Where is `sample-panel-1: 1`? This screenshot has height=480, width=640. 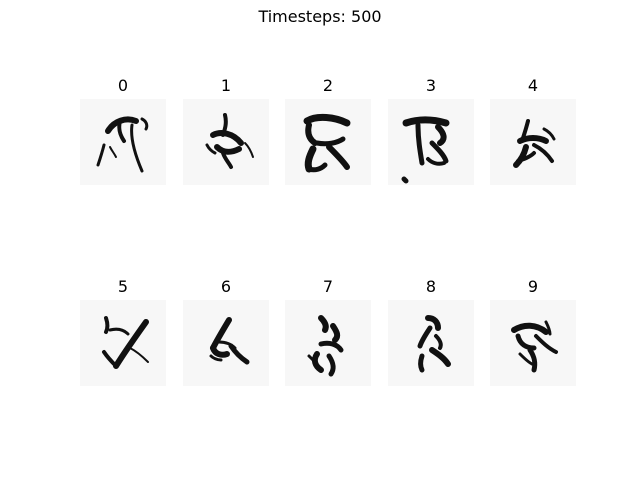
sample-panel-1: 1 is located at coordinates (226, 130).